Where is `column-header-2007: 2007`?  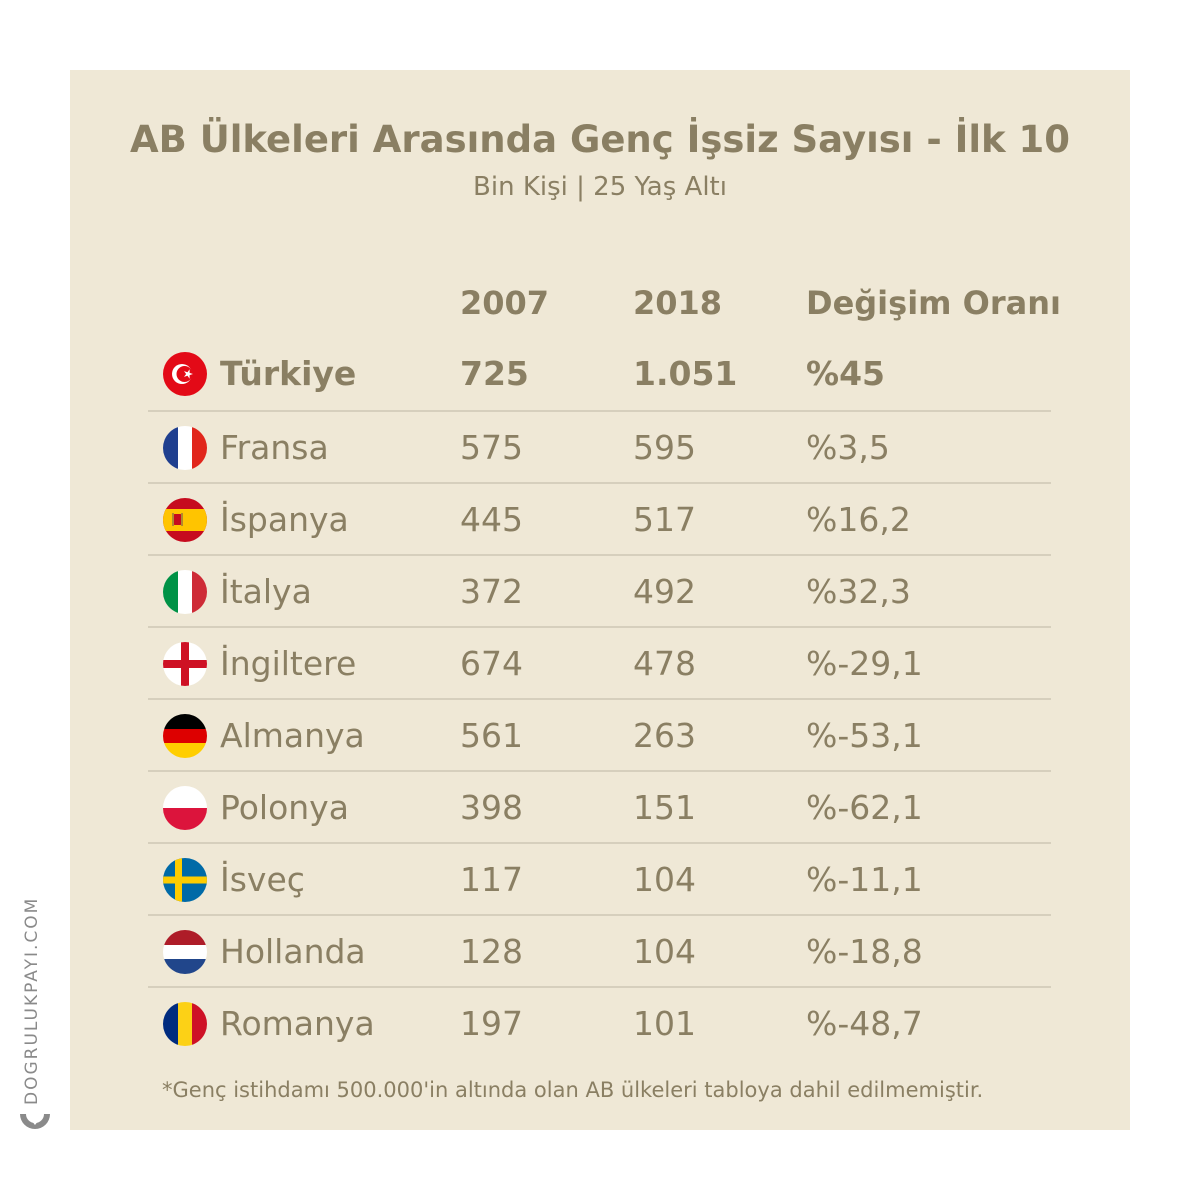
column-header-2007: 2007 is located at coordinates (505, 303).